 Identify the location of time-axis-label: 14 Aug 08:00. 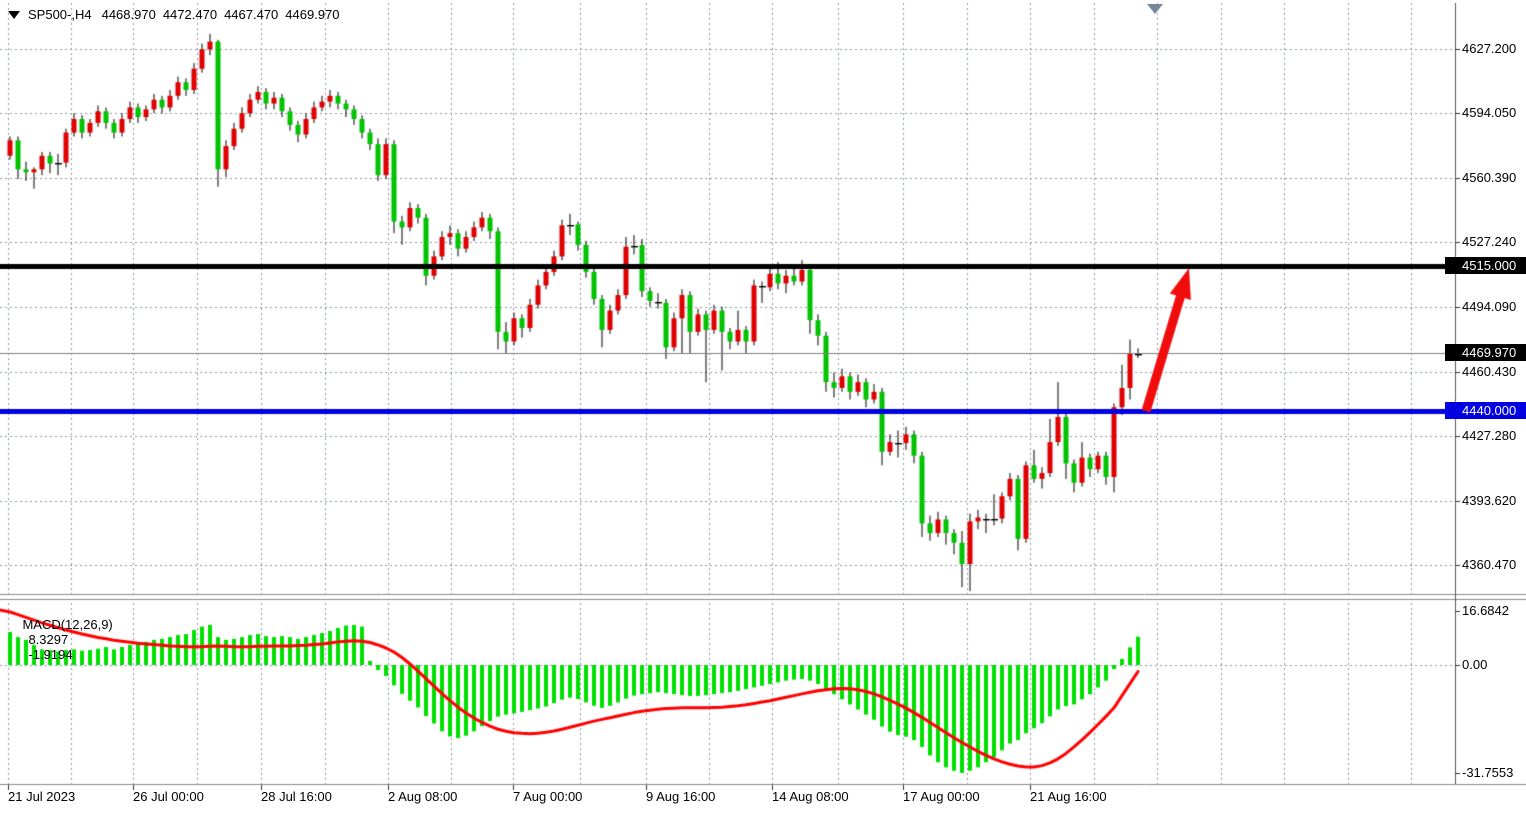
(810, 796).